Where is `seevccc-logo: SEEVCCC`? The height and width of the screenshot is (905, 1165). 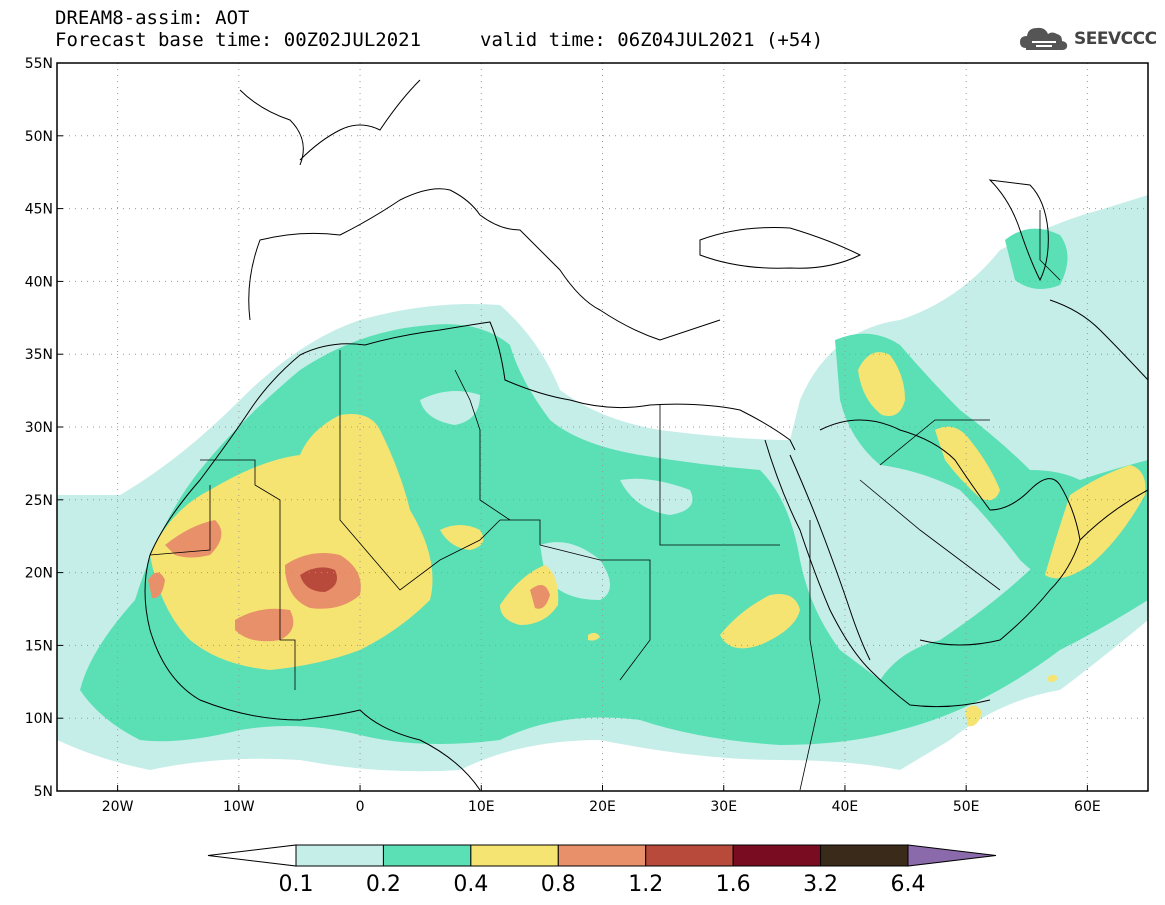 seevccc-logo: SEEVCCC is located at coordinates (1087, 39).